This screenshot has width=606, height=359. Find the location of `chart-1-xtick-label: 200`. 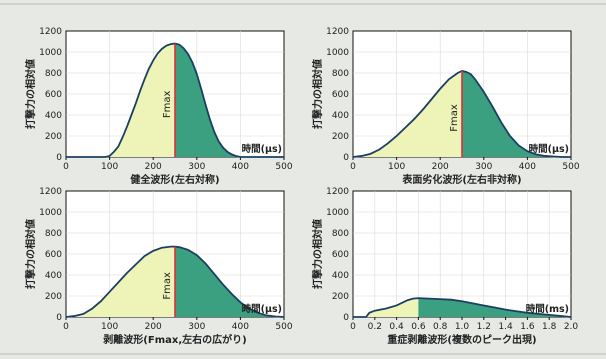

chart-1-xtick-label: 200 is located at coordinates (153, 167).